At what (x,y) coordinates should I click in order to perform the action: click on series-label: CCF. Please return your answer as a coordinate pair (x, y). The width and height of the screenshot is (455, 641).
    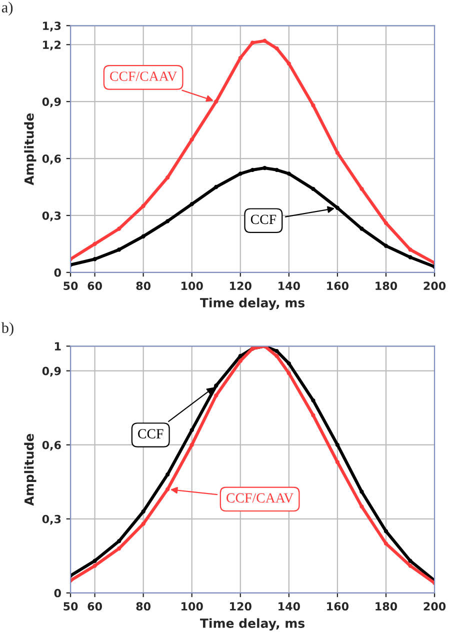
    Looking at the image, I should click on (151, 433).